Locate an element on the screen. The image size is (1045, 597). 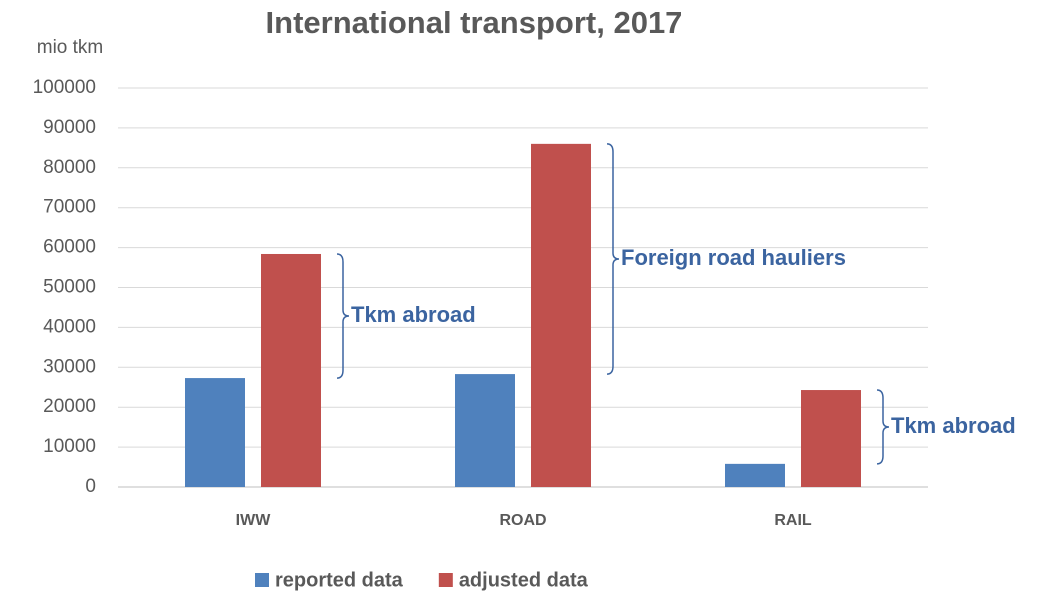
y-tick-label: 20000 is located at coordinates (69, 406).